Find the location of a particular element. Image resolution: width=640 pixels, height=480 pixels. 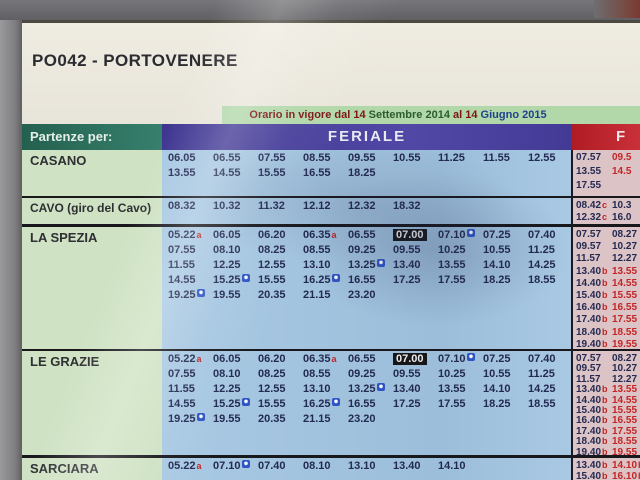

time-value: 09.57 is located at coordinates (589, 369).